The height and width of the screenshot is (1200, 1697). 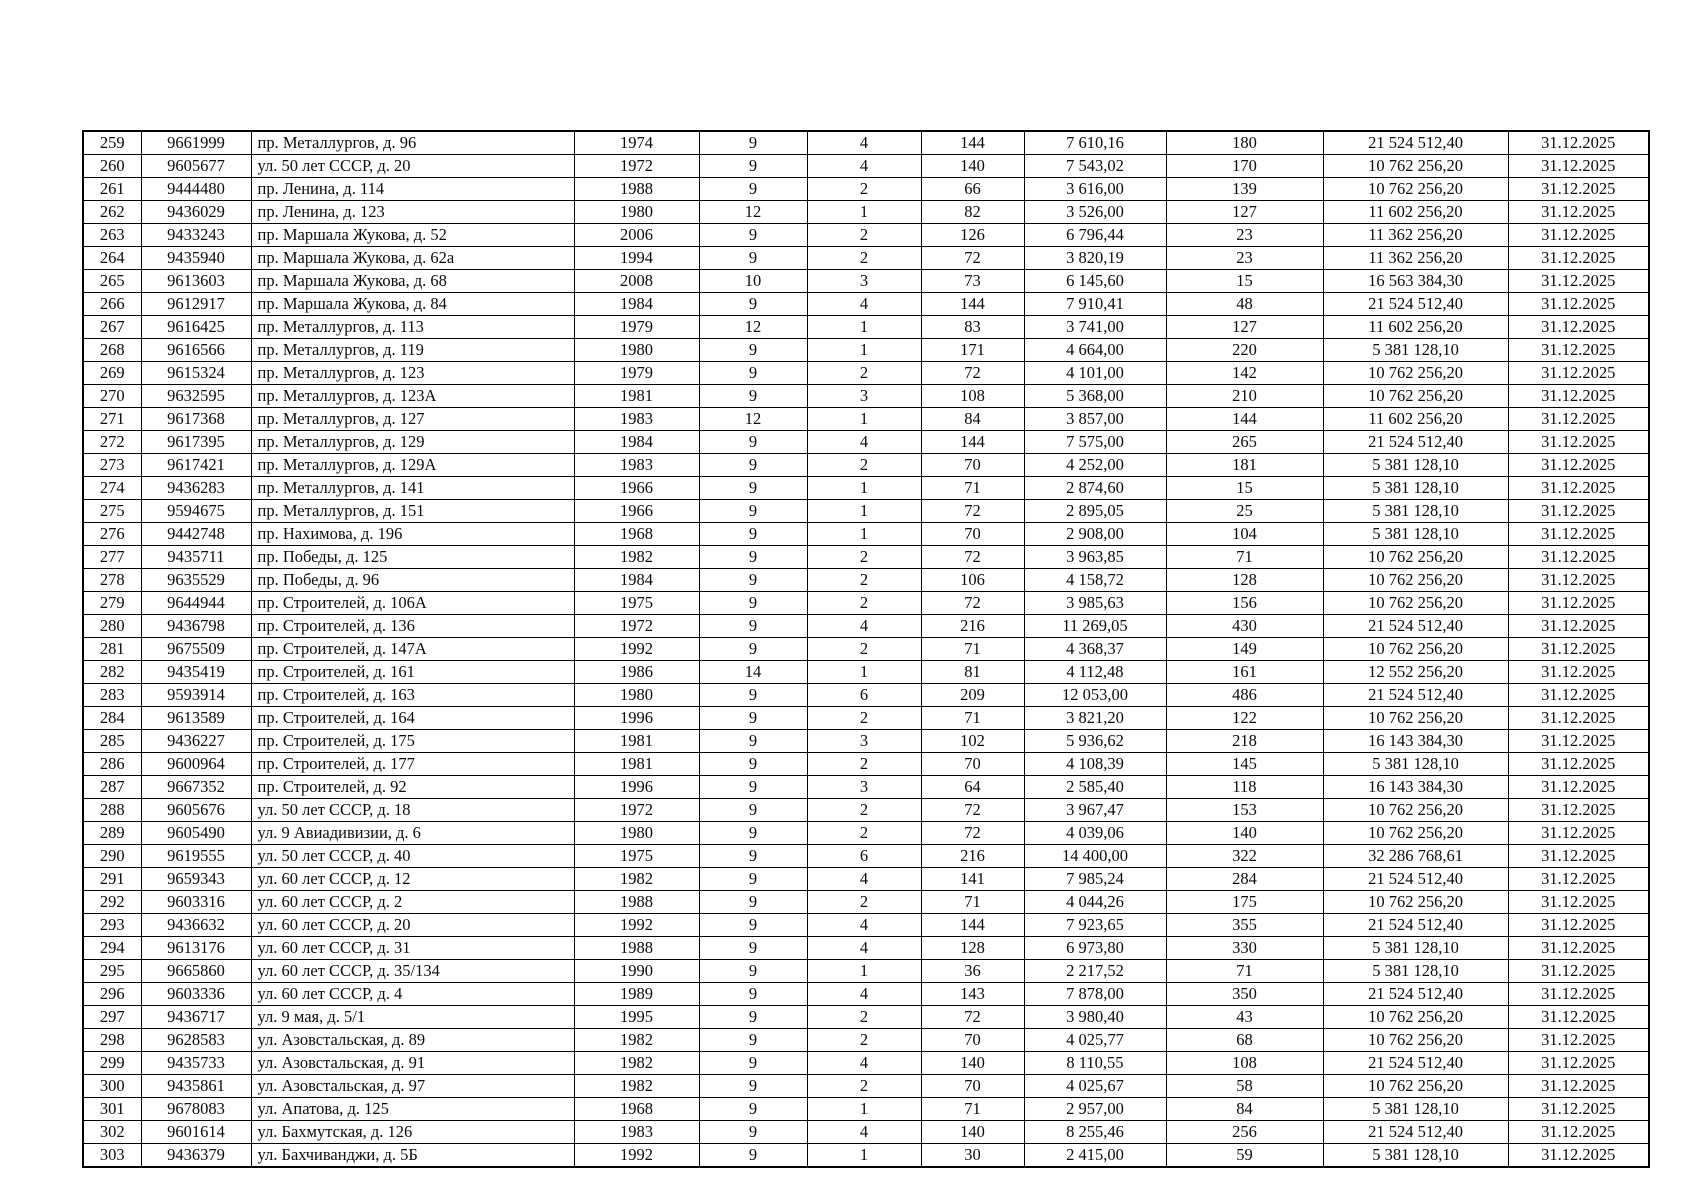 I want to click on table-cell-registry-id: 9617421, so click(x=196, y=465).